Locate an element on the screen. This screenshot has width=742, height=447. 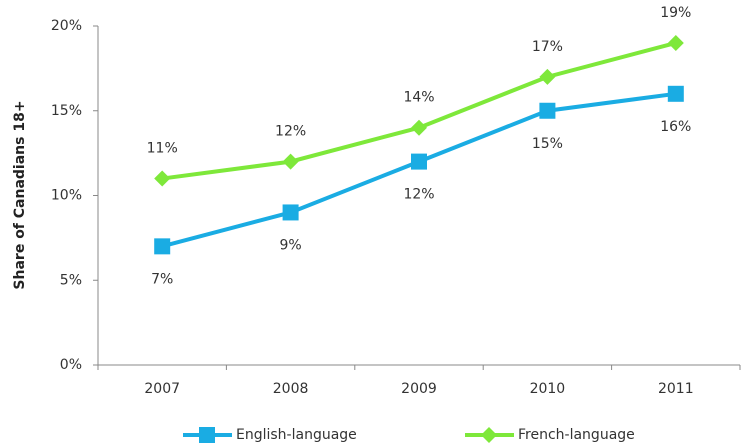
data-label: 14% is located at coordinates (418, 98).